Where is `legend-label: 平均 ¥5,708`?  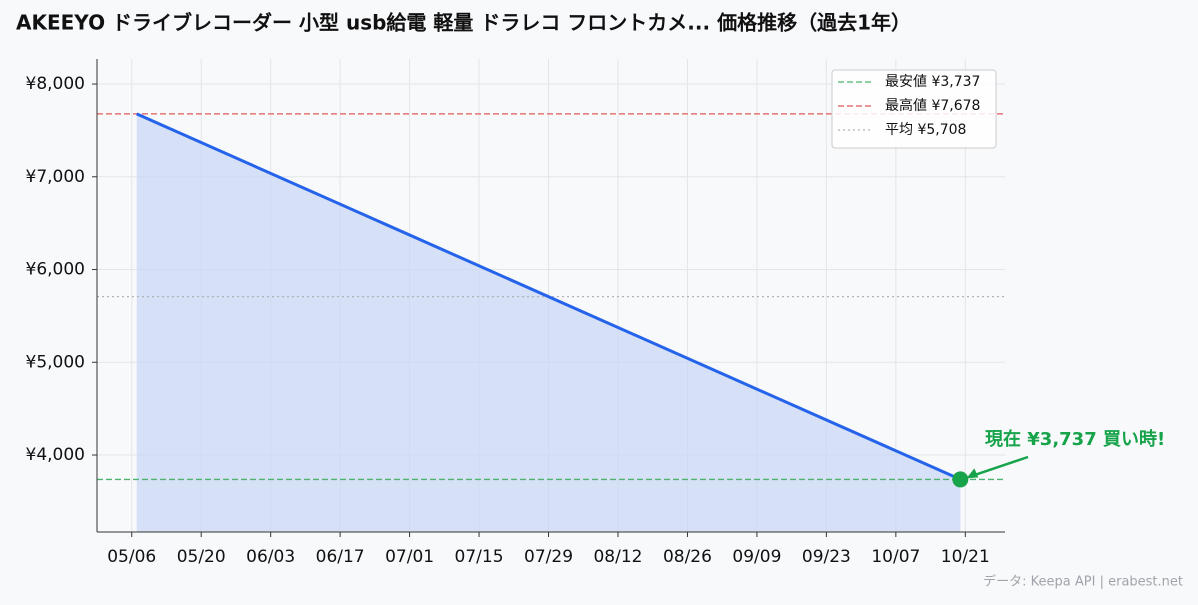
legend-label: 平均 ¥5,708 is located at coordinates (925, 130).